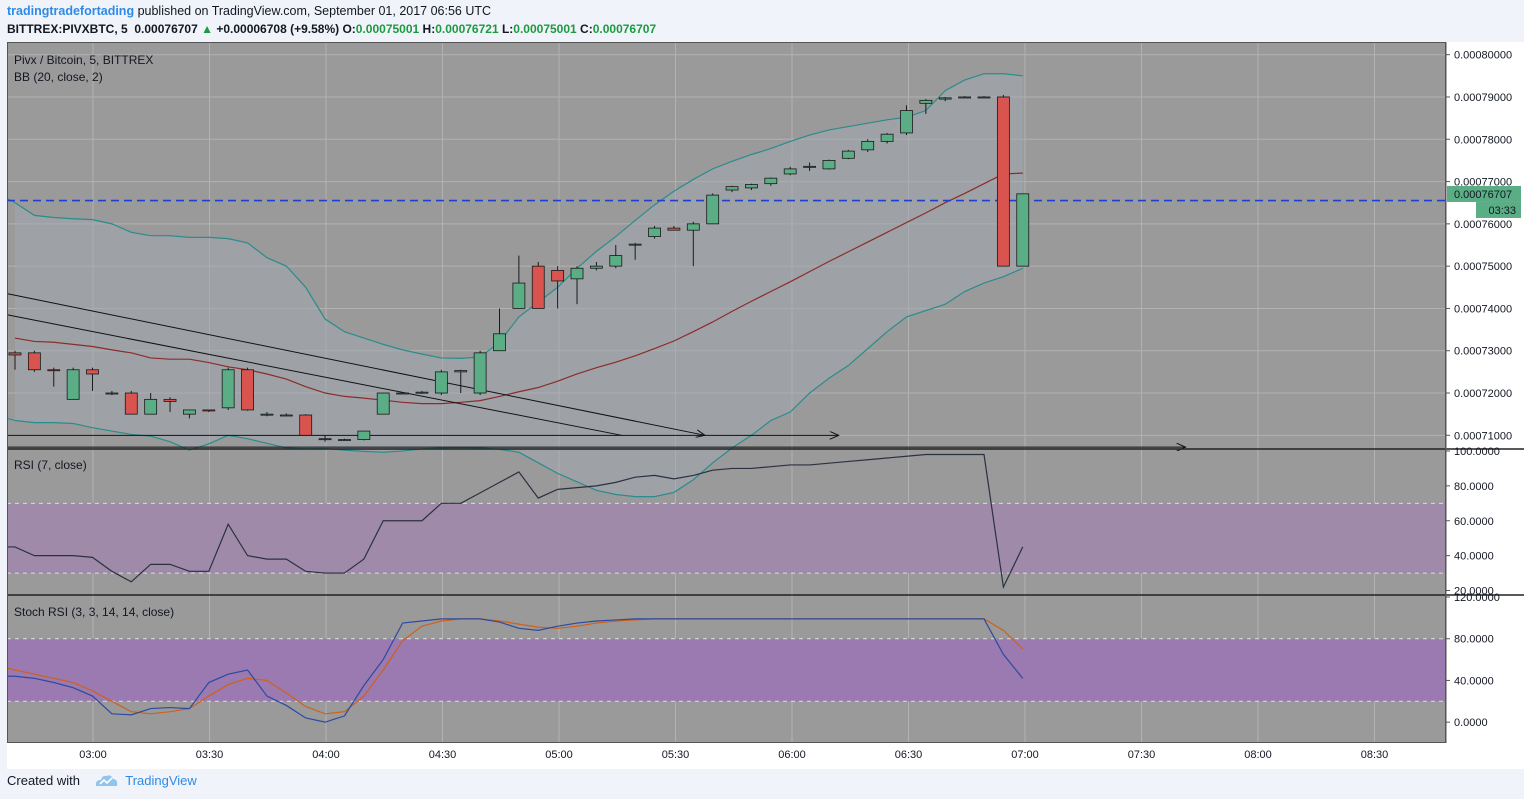  I want to click on price-tick-label: 0.00079000, so click(1483, 98).